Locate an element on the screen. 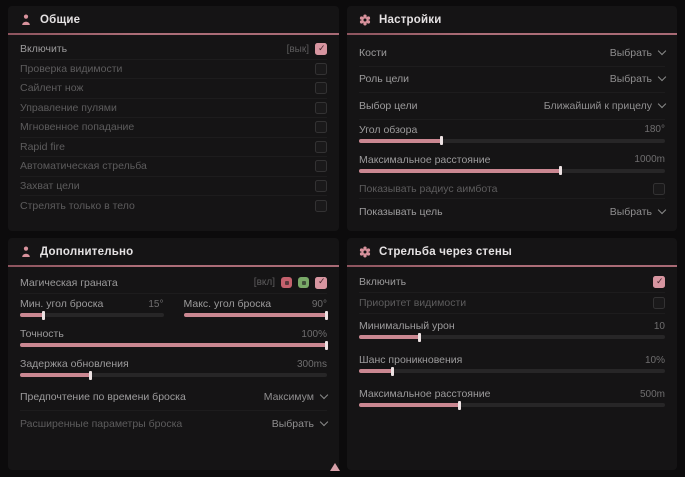 The height and width of the screenshot is (477, 685). option-label: Выбор цели is located at coordinates (388, 105).